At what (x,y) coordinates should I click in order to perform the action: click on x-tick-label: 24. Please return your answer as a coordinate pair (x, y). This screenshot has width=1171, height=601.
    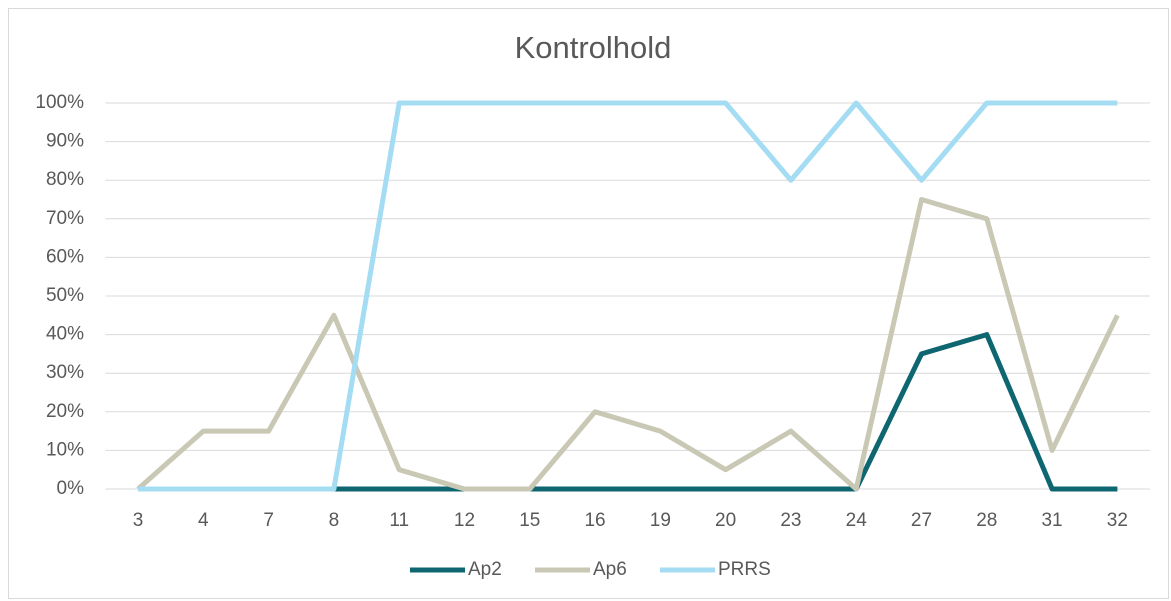
    Looking at the image, I should click on (857, 520).